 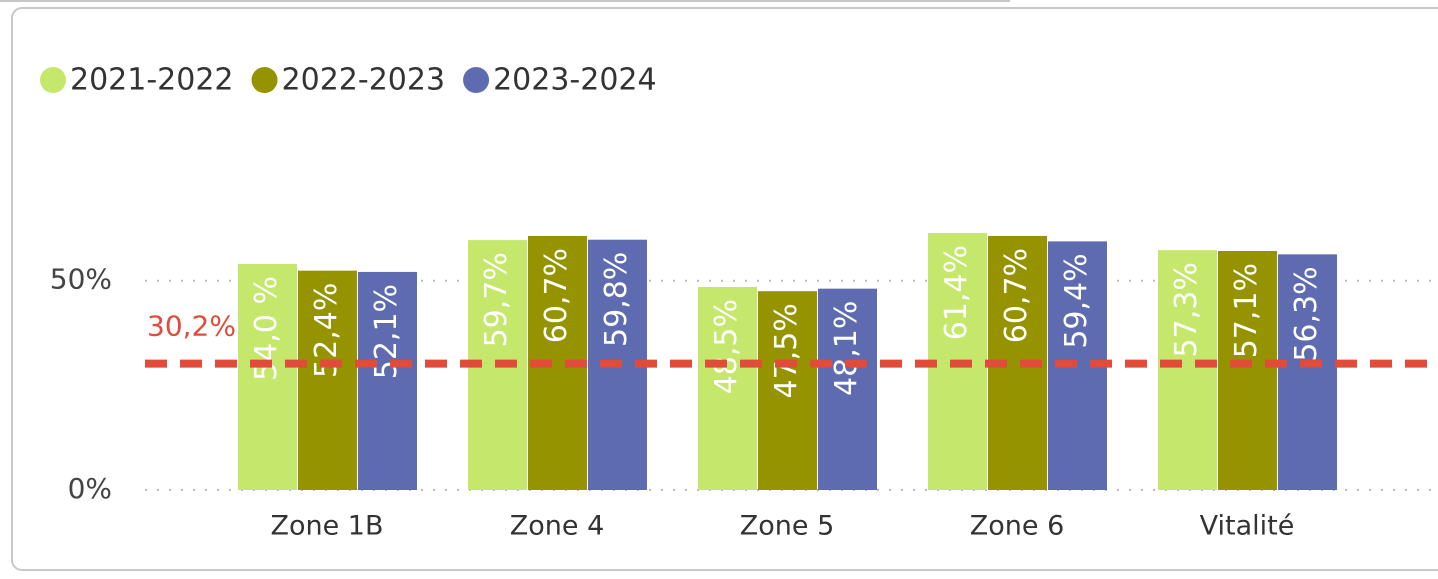 I want to click on value-label: 61,4%, so click(x=956, y=292).